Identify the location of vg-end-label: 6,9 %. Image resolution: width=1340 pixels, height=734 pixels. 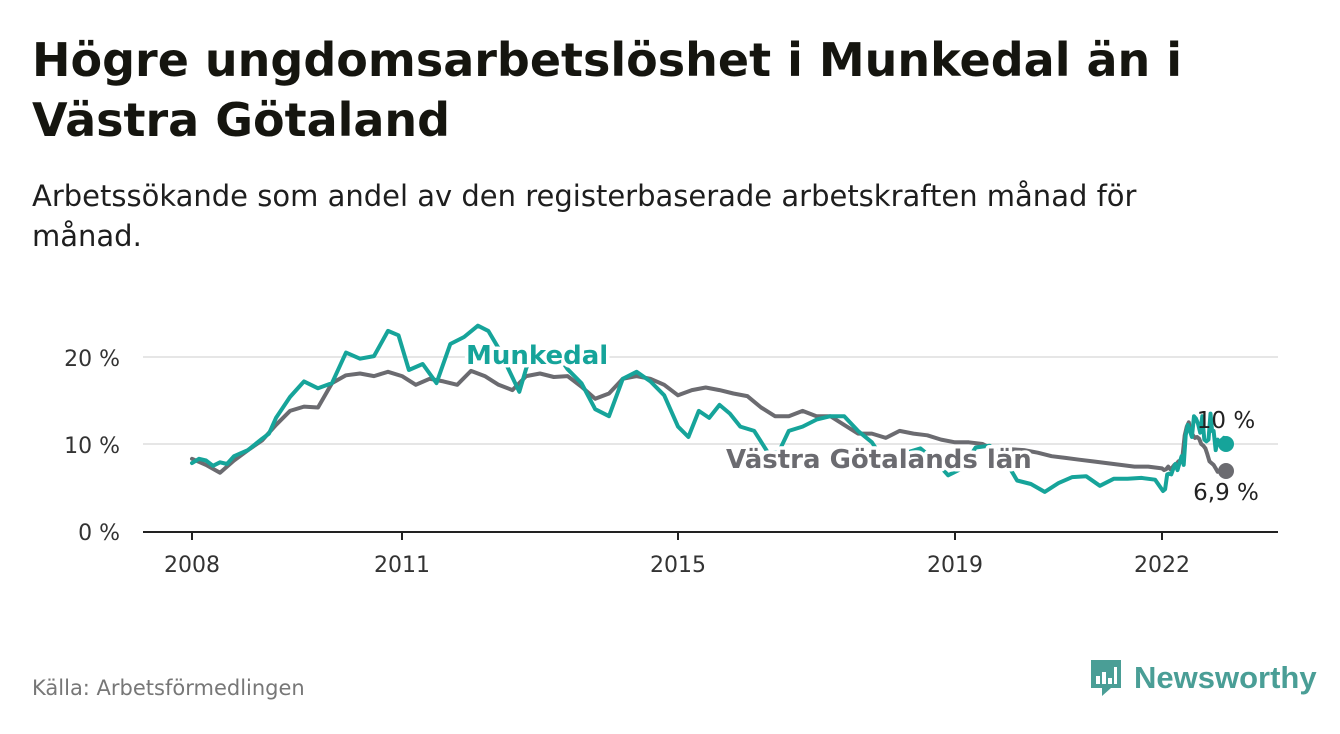
(1226, 493).